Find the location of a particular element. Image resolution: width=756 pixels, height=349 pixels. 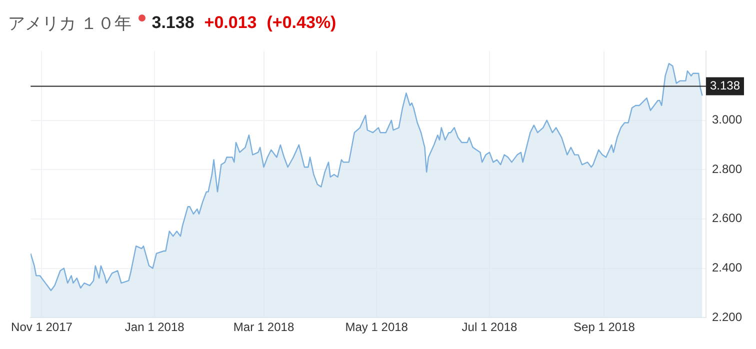

y-tick-label: 2.800 is located at coordinates (727, 169).